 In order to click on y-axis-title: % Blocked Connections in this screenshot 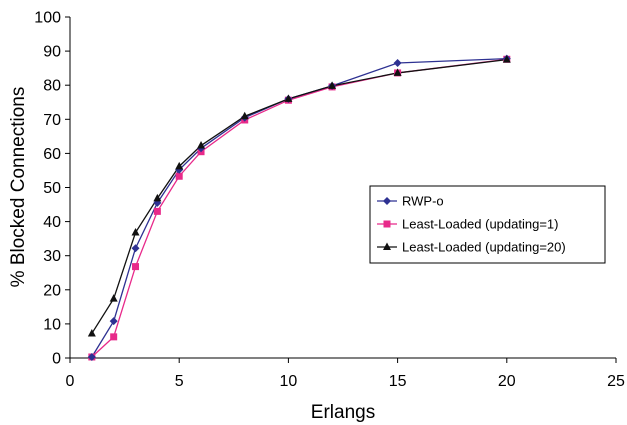, I will do `click(18, 187)`.